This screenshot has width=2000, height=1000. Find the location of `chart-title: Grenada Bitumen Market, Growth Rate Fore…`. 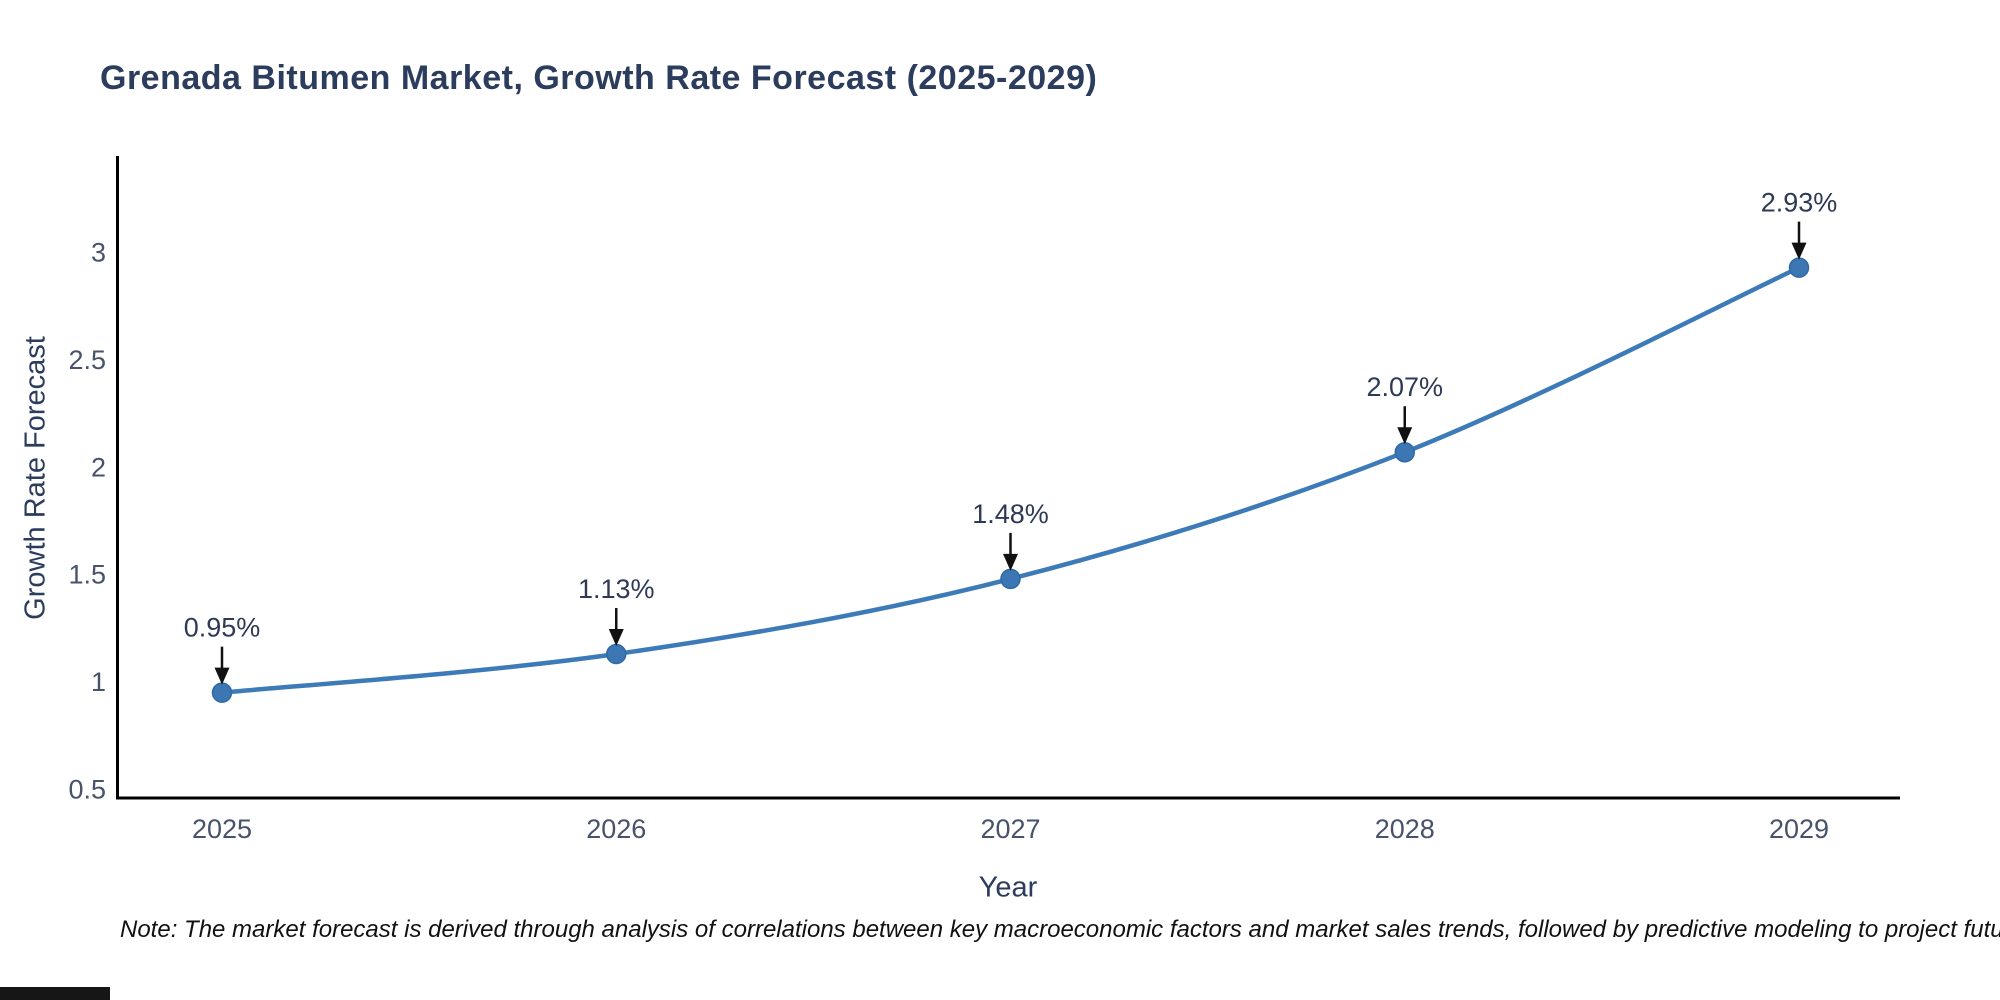

chart-title: Grenada Bitumen Market, Growth Rate Fore… is located at coordinates (599, 77).